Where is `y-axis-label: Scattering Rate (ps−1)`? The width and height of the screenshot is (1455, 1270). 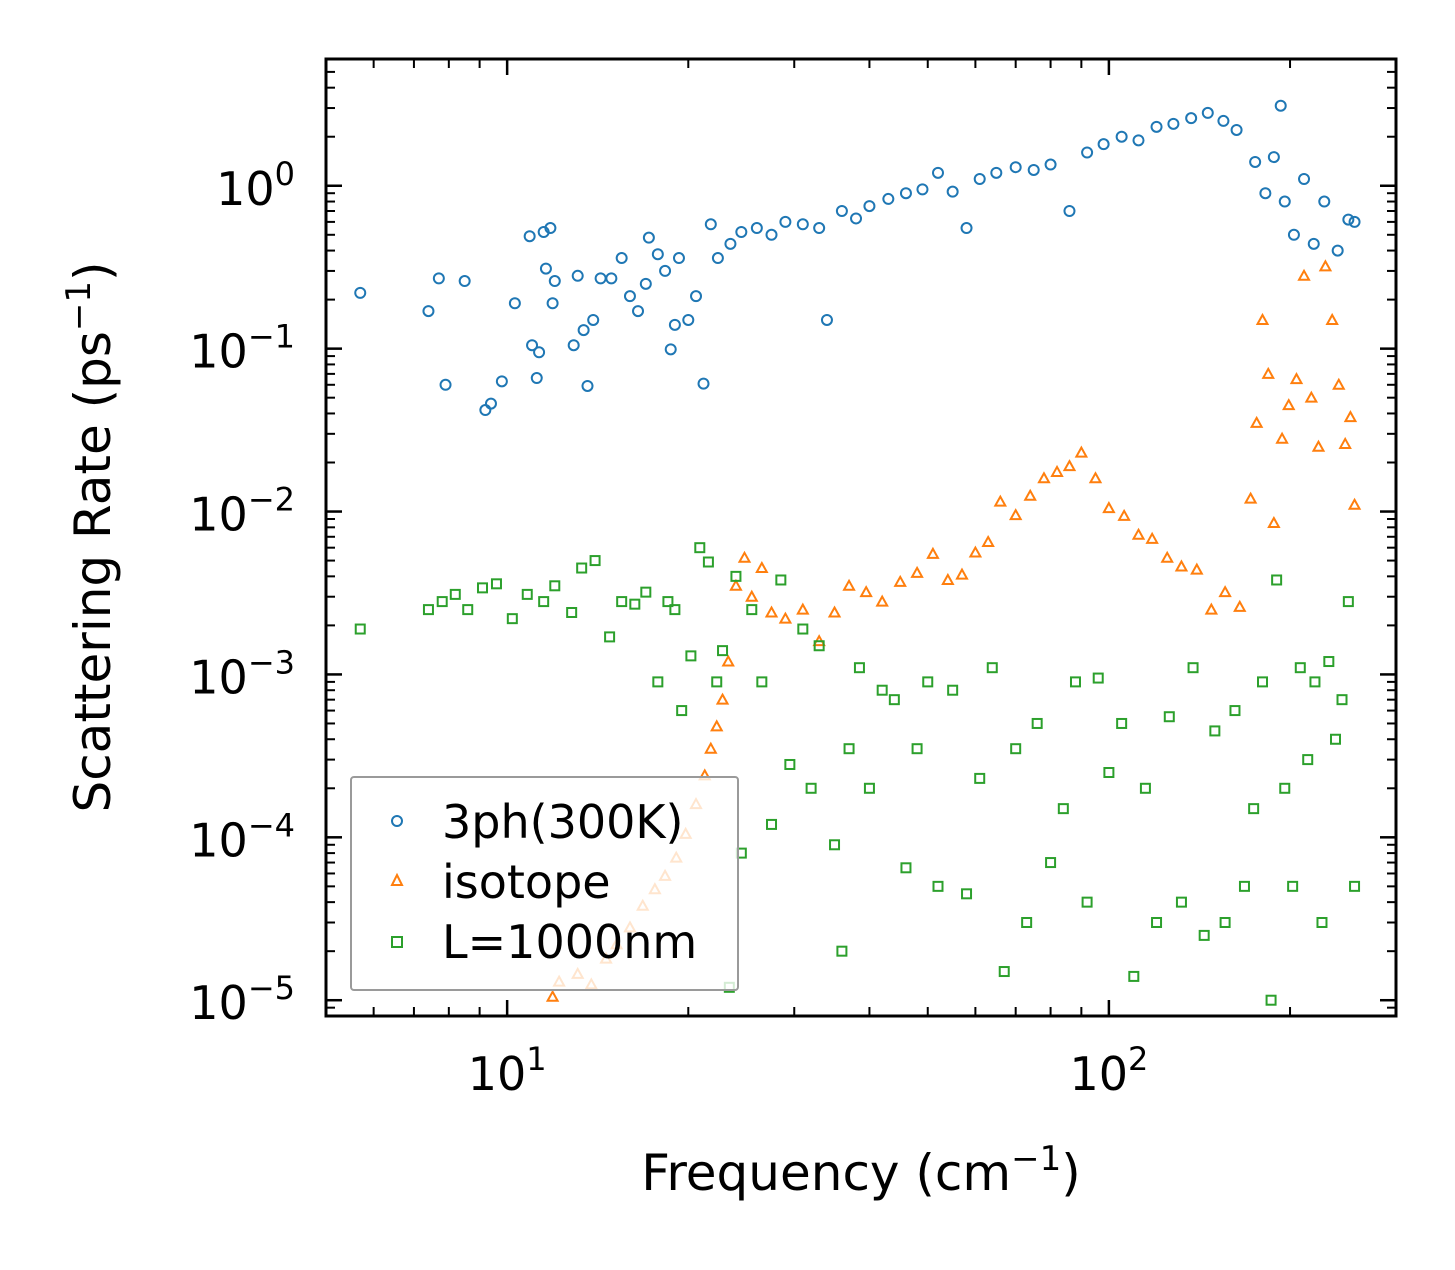
y-axis-label: Scattering Rate (ps−1) is located at coordinates (90, 536).